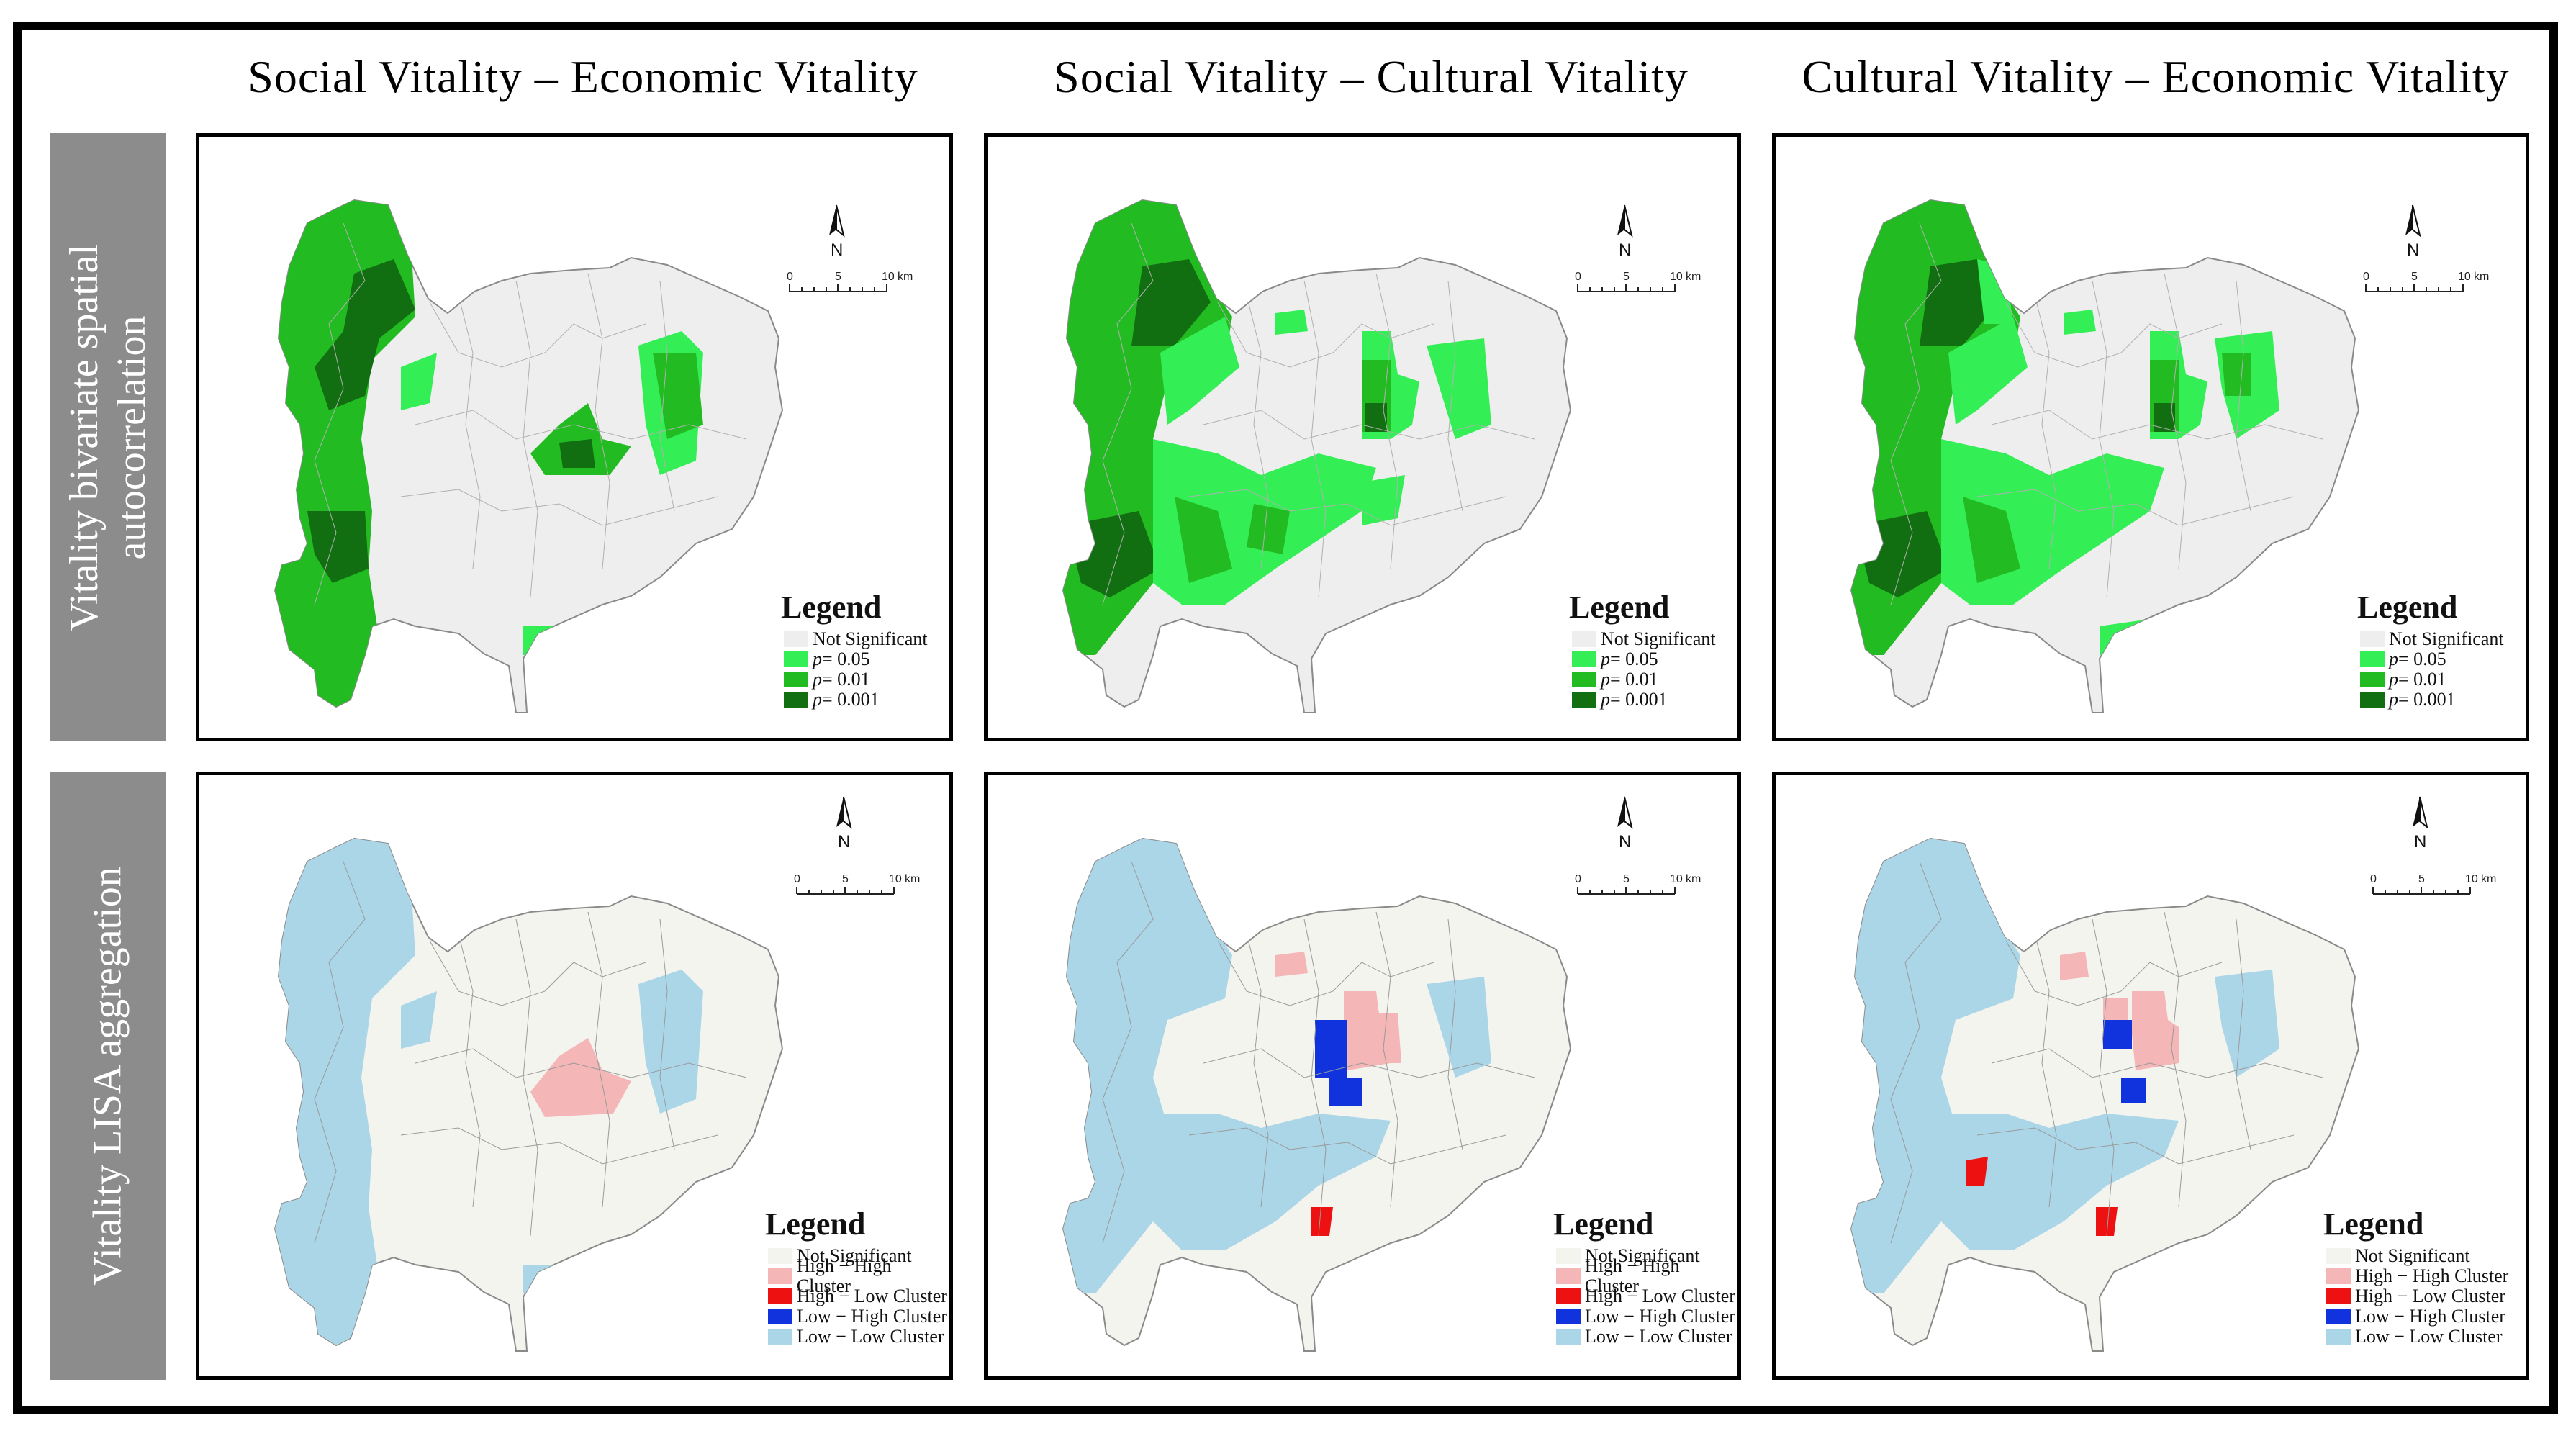 Image resolution: width=2576 pixels, height=1436 pixels. Describe the element at coordinates (84, 437) in the screenshot. I see `row-label-bivariate-line1: Vitality bivariate spatial` at that location.